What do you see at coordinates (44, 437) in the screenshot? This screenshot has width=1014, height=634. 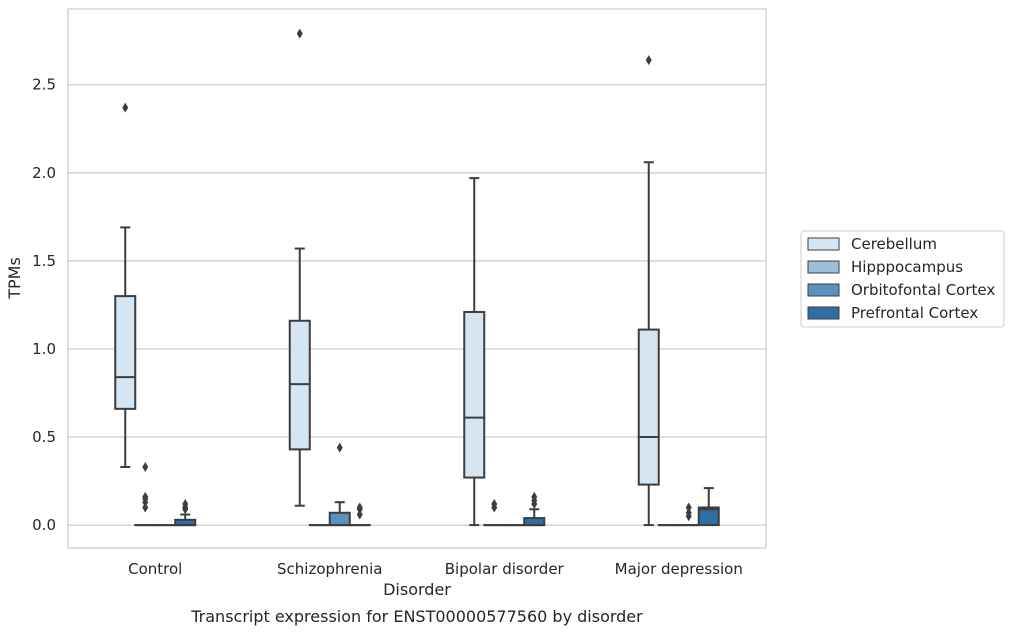 I see `y-tick-label: 0.5` at bounding box center [44, 437].